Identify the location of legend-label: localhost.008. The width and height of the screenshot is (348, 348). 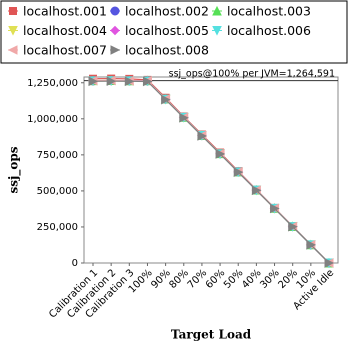
(167, 50).